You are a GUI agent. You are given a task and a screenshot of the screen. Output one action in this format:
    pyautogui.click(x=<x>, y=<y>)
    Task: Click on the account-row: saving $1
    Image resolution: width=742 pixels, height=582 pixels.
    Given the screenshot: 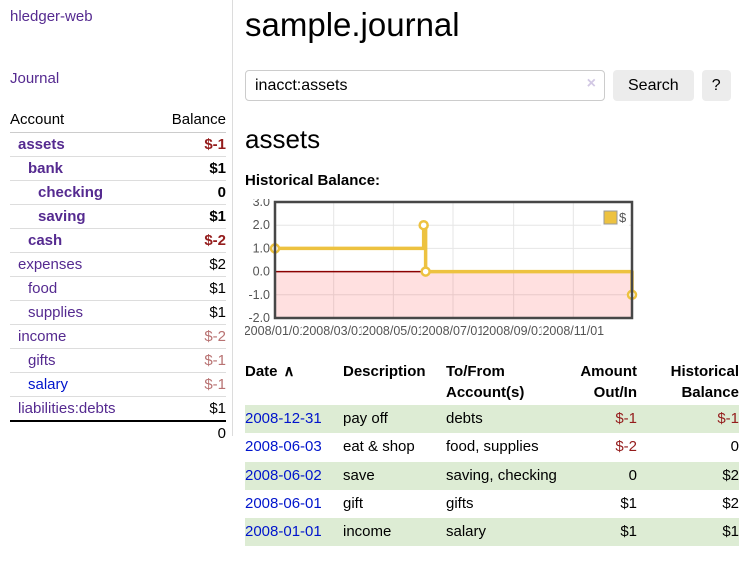 What is the action you would take?
    pyautogui.click(x=118, y=216)
    